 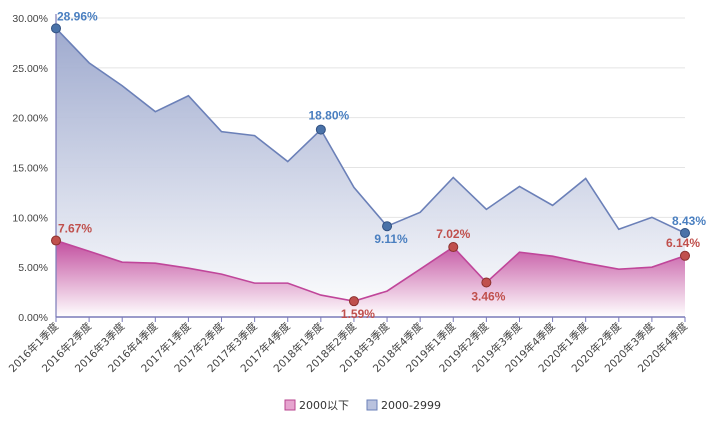 What do you see at coordinates (33, 268) in the screenshot?
I see `y-tick-label: 5.00%` at bounding box center [33, 268].